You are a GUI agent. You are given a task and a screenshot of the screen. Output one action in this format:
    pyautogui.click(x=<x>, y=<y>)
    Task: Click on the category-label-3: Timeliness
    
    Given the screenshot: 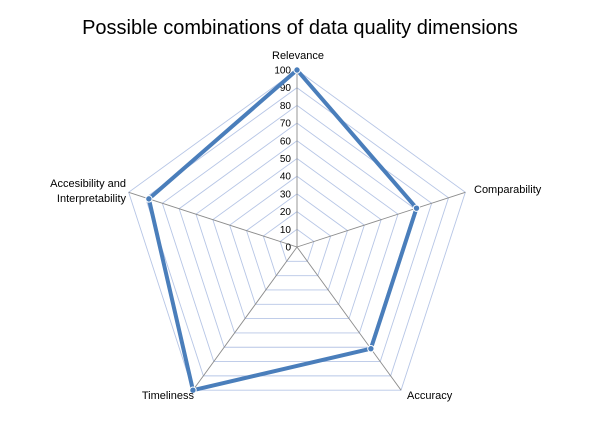 What is the action you would take?
    pyautogui.click(x=168, y=396)
    